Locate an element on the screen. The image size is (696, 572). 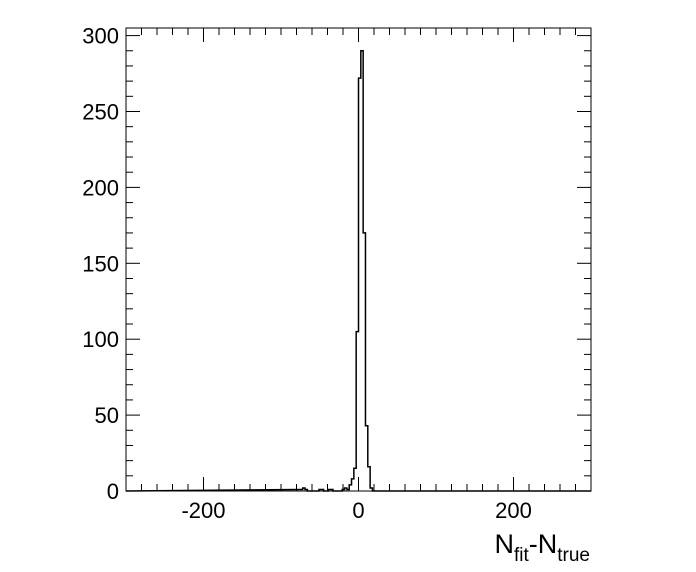
y-tick-labels: 0 50 100 150 200 250 300 is located at coordinates (100, 264).